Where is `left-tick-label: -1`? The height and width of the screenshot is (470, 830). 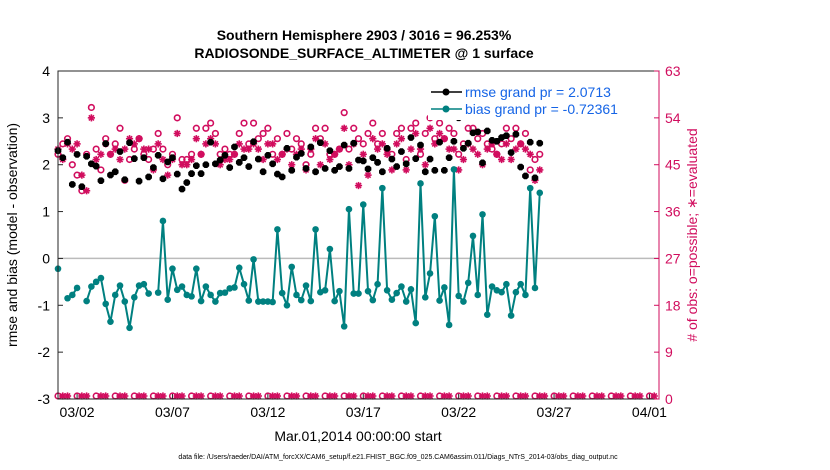 left-tick-label: -1 is located at coordinates (44, 305).